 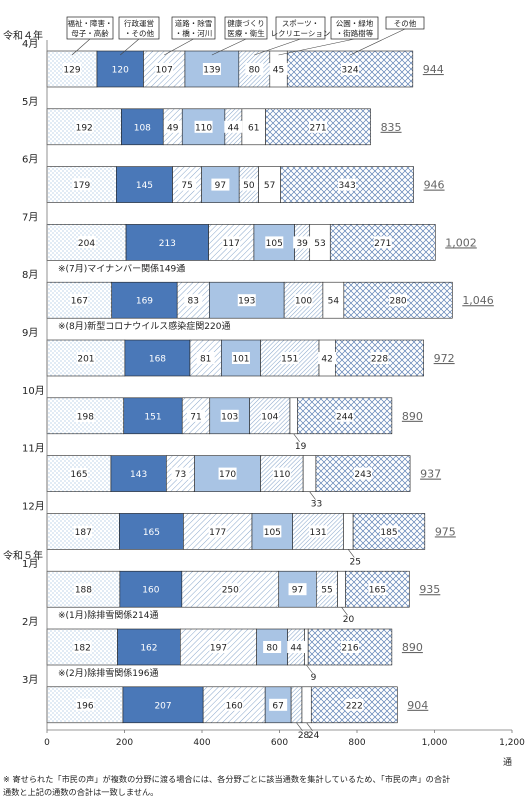 I want to click on x-tick-label: 400, so click(x=201, y=743).